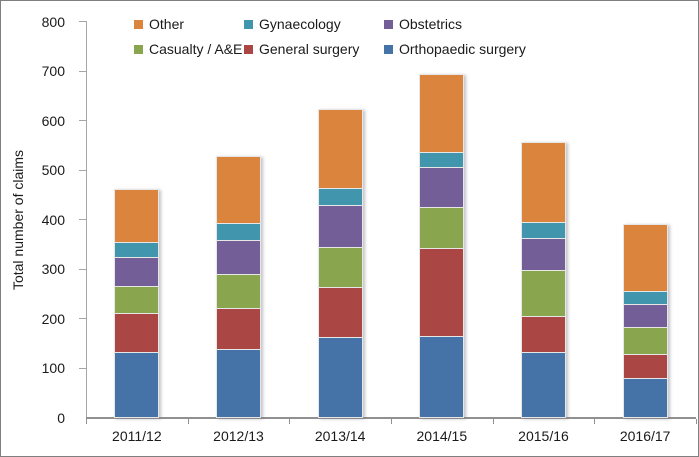 This screenshot has width=699, height=457. I want to click on y-tick-label: 200, so click(53, 318).